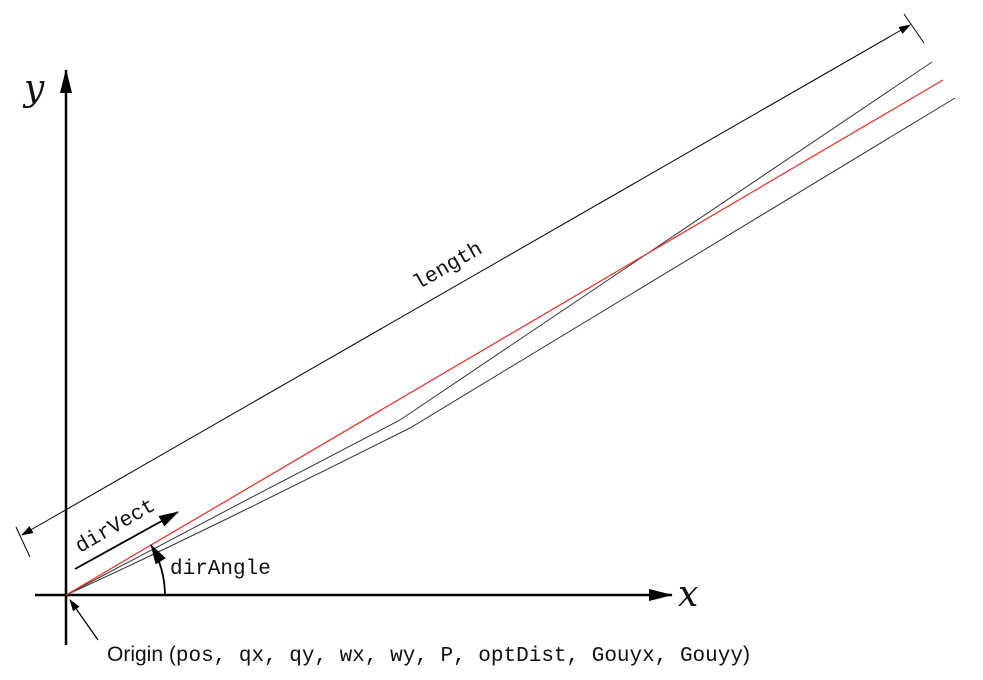 Image resolution: width=983 pixels, height=680 pixels. What do you see at coordinates (116, 527) in the screenshot?
I see `dir-vect-label: dirVect` at bounding box center [116, 527].